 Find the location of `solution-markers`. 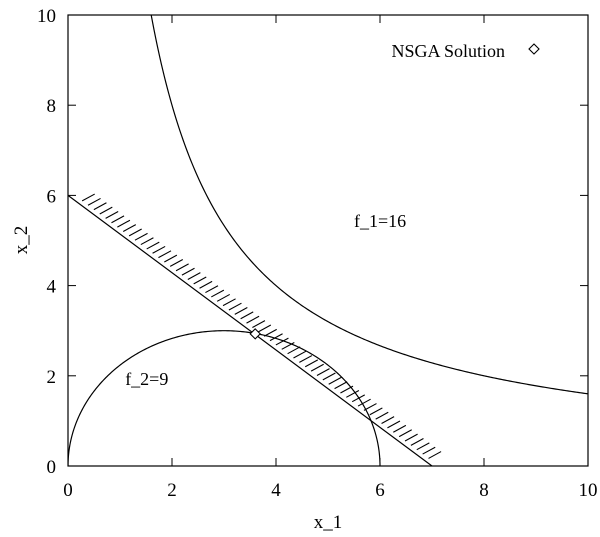

solution-markers is located at coordinates (255, 334).